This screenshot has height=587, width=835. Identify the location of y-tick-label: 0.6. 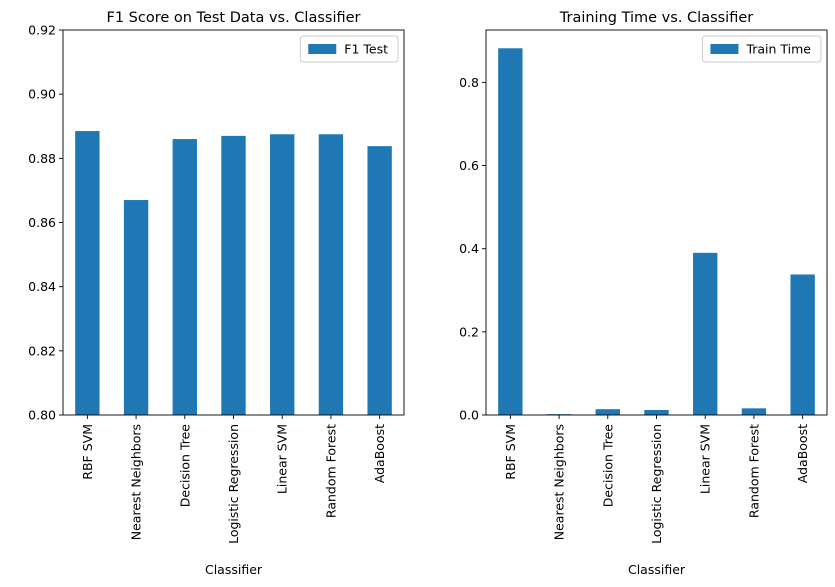
(469, 165).